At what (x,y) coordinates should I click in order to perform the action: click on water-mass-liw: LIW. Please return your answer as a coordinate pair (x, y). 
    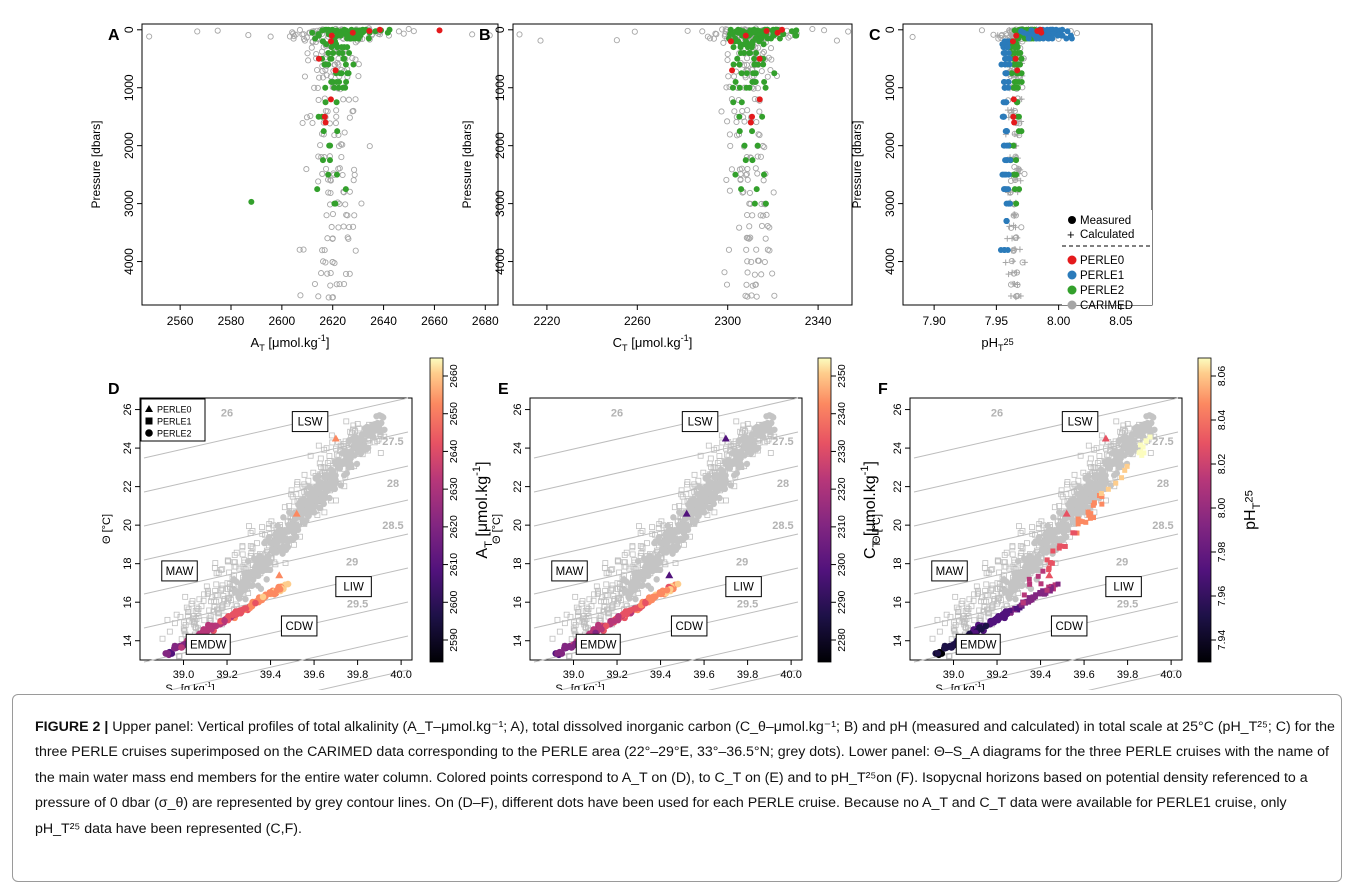
    Looking at the image, I should click on (743, 588).